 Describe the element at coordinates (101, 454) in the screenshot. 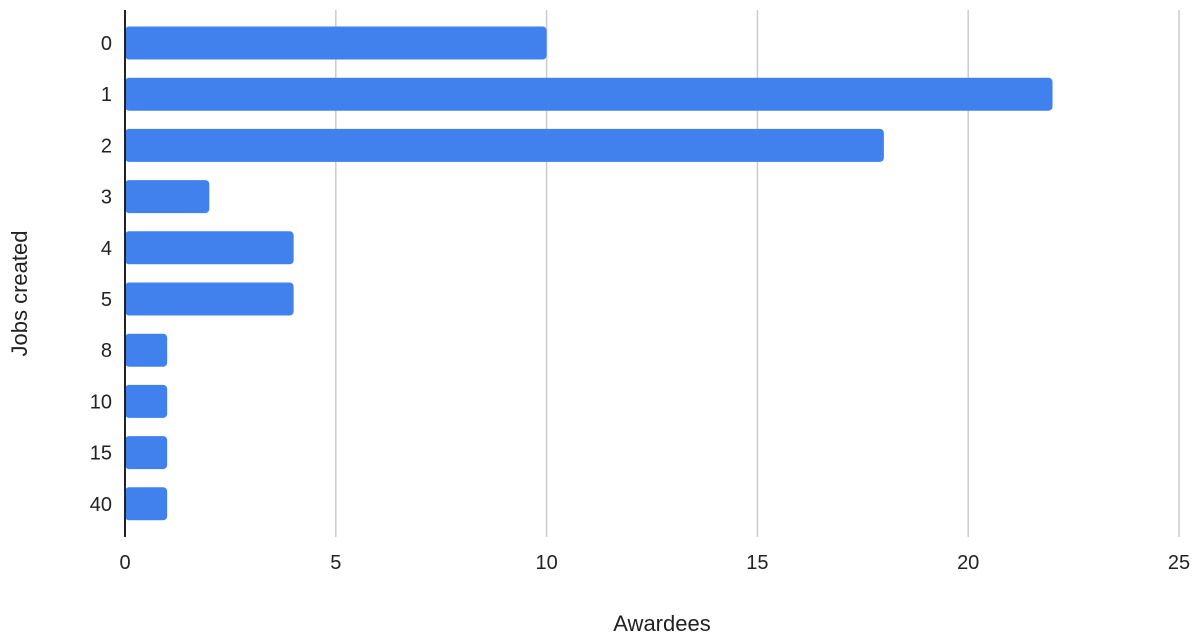

I see `y-tick-label: 15` at that location.